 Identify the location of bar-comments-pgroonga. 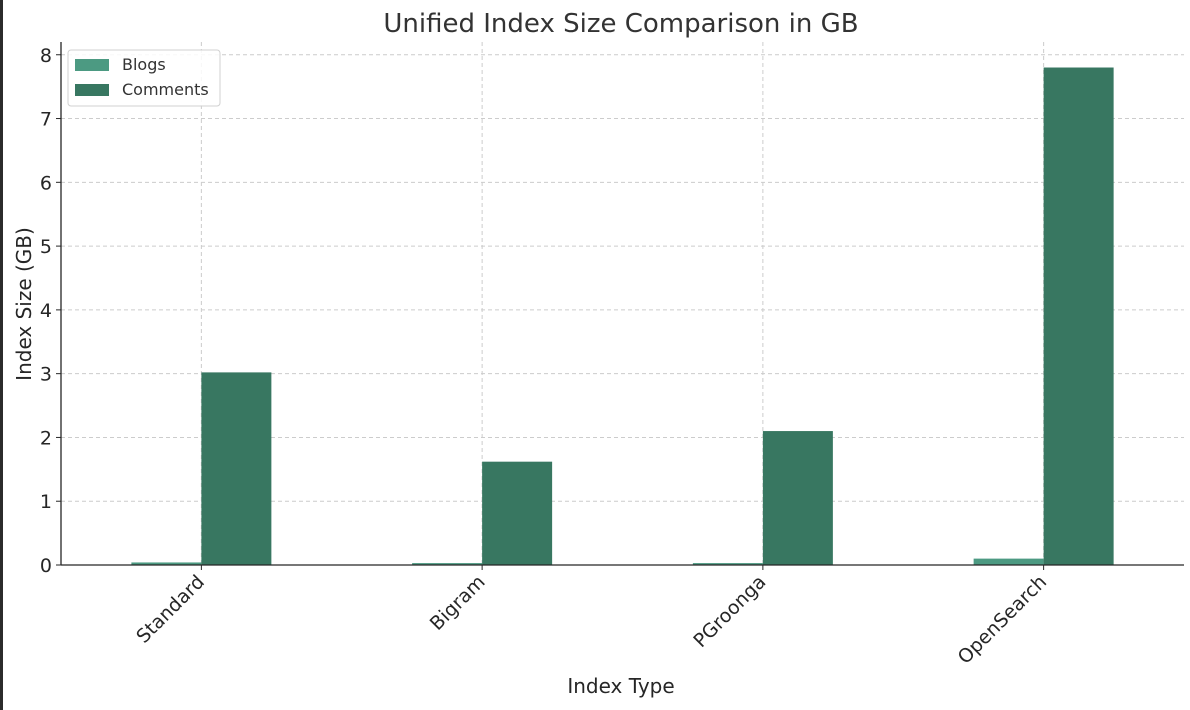
(797, 498).